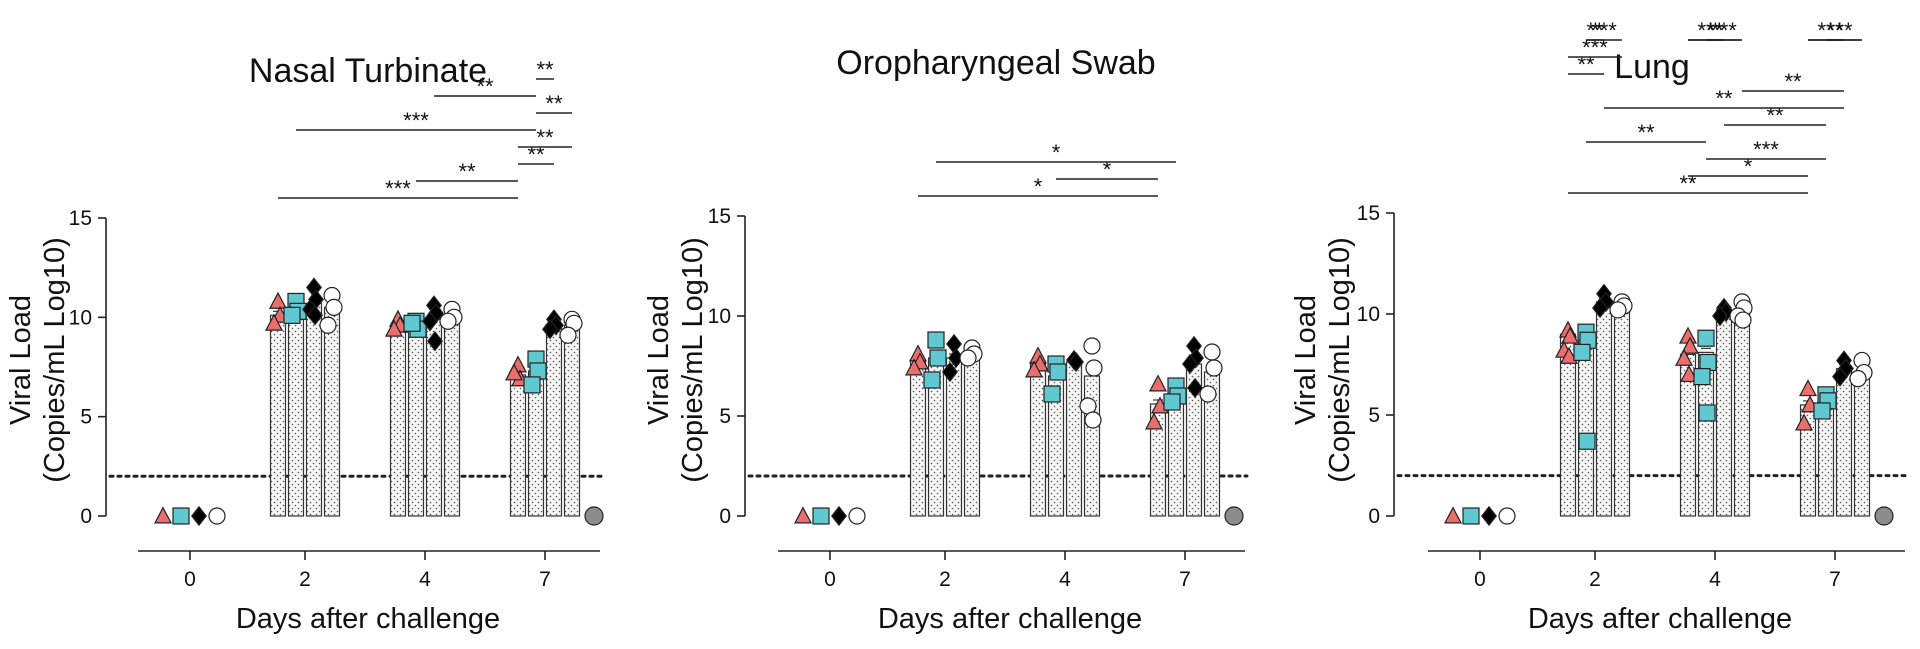 Image resolution: width=1920 pixels, height=649 pixels. I want to click on x-tick-label: 7, so click(545, 579).